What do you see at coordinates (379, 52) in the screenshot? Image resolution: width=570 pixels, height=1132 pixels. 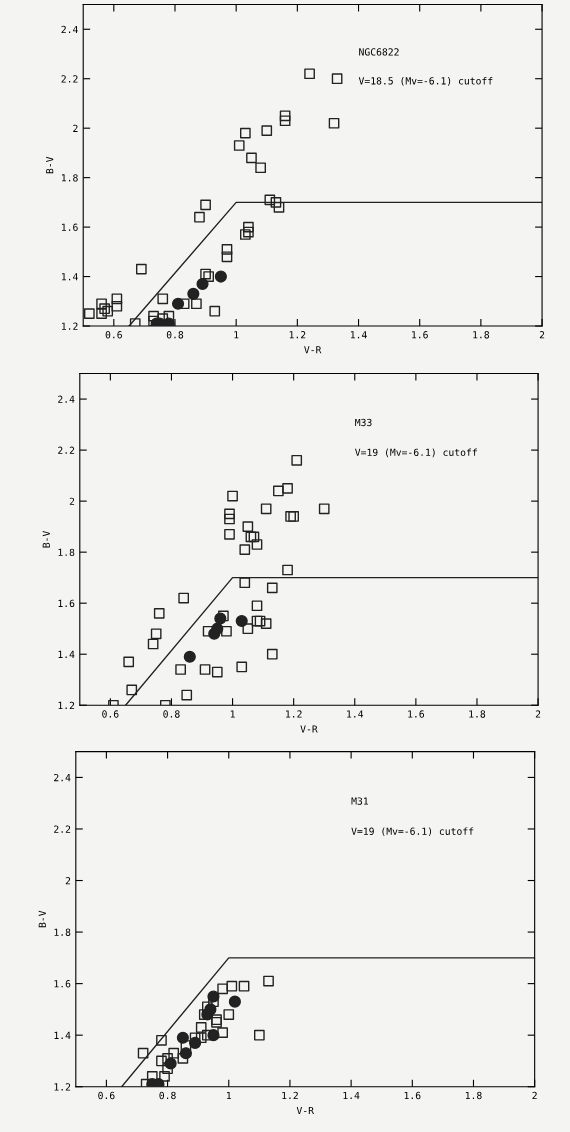 I see `annotation: NGC6822` at bounding box center [379, 52].